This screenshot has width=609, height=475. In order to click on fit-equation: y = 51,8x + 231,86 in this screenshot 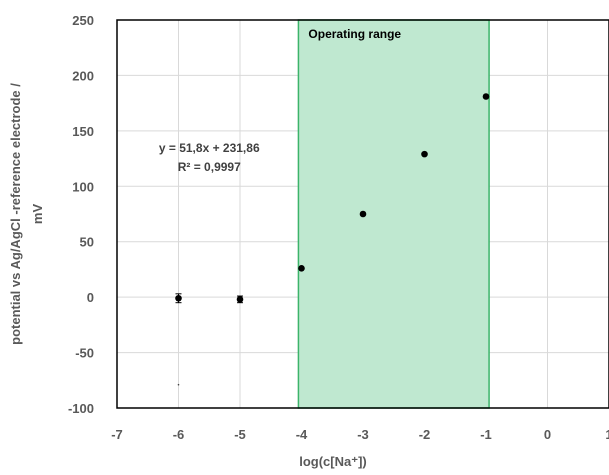, I will do `click(209, 148)`.